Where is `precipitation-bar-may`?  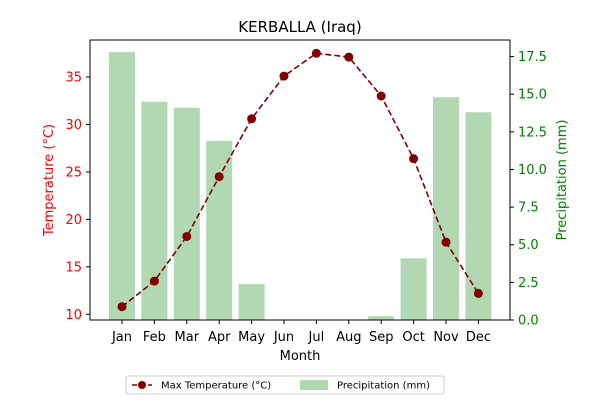 precipitation-bar-may is located at coordinates (251, 301).